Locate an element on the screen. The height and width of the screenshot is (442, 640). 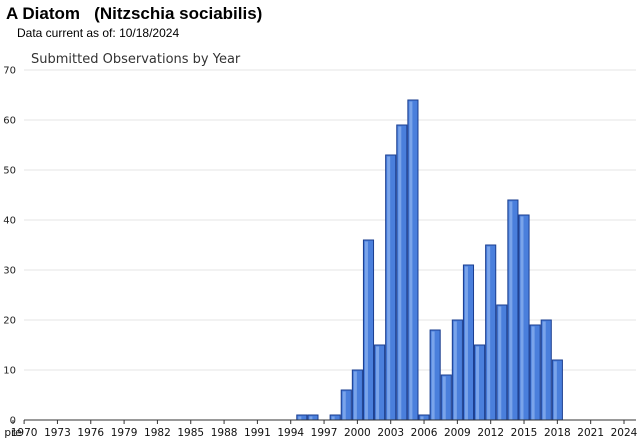
x-tick-label: 1979 is located at coordinates (124, 433).